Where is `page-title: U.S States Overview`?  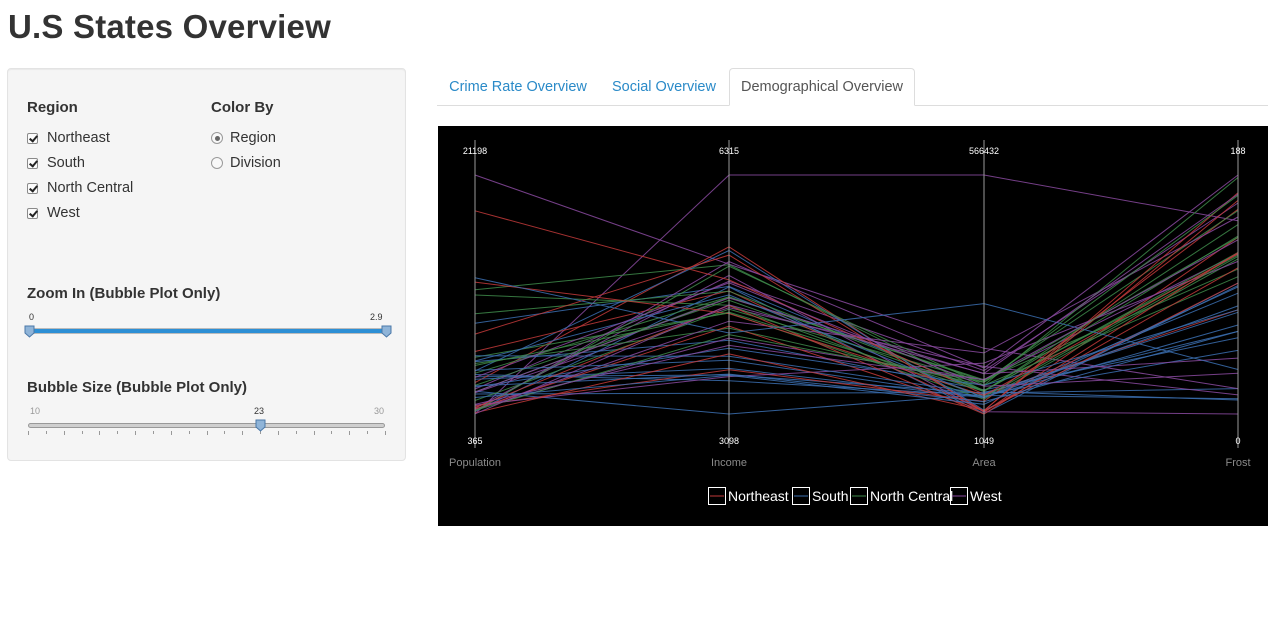
page-title: U.S States Overview is located at coordinates (169, 26).